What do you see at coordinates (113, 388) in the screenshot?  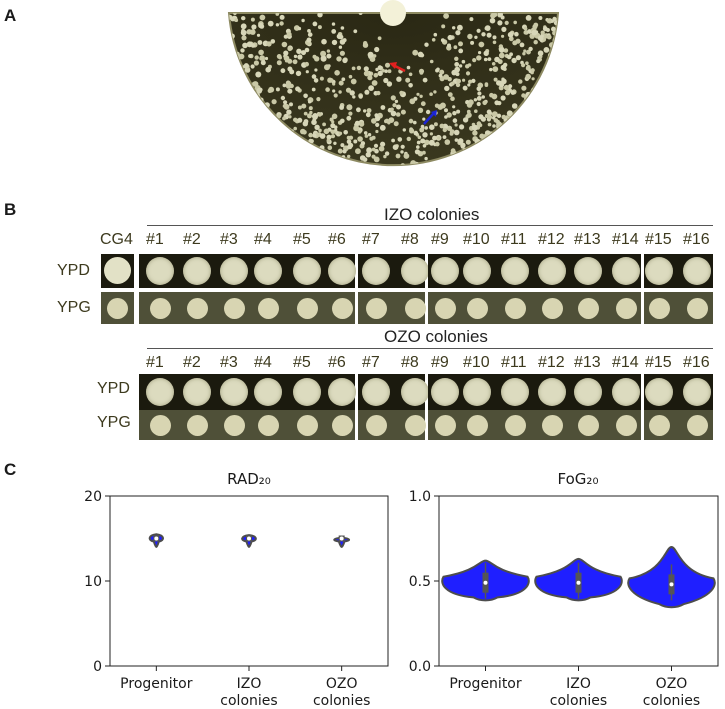 I see `ozo-ypd-label: YPD` at bounding box center [113, 388].